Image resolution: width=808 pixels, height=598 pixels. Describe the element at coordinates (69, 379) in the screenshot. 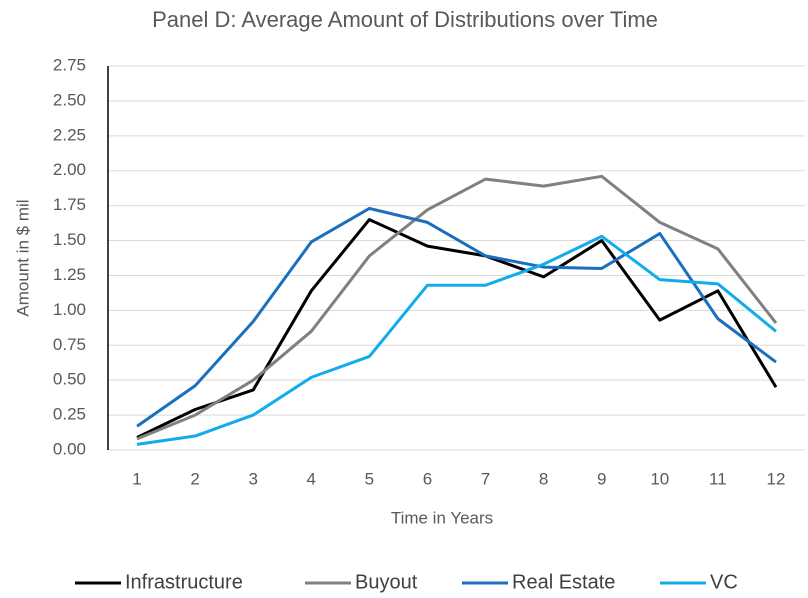

I see `y-tick-label: 0.50` at that location.